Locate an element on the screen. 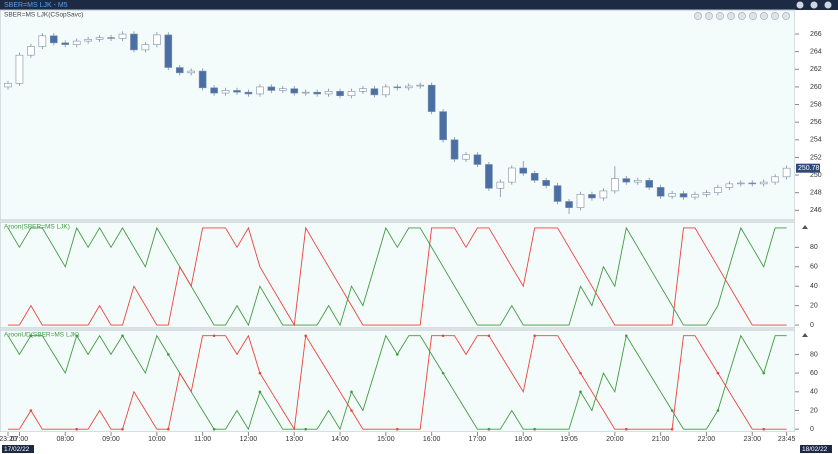 This screenshot has height=454, width=838. x-tick-label: 14:00 is located at coordinates (340, 439).